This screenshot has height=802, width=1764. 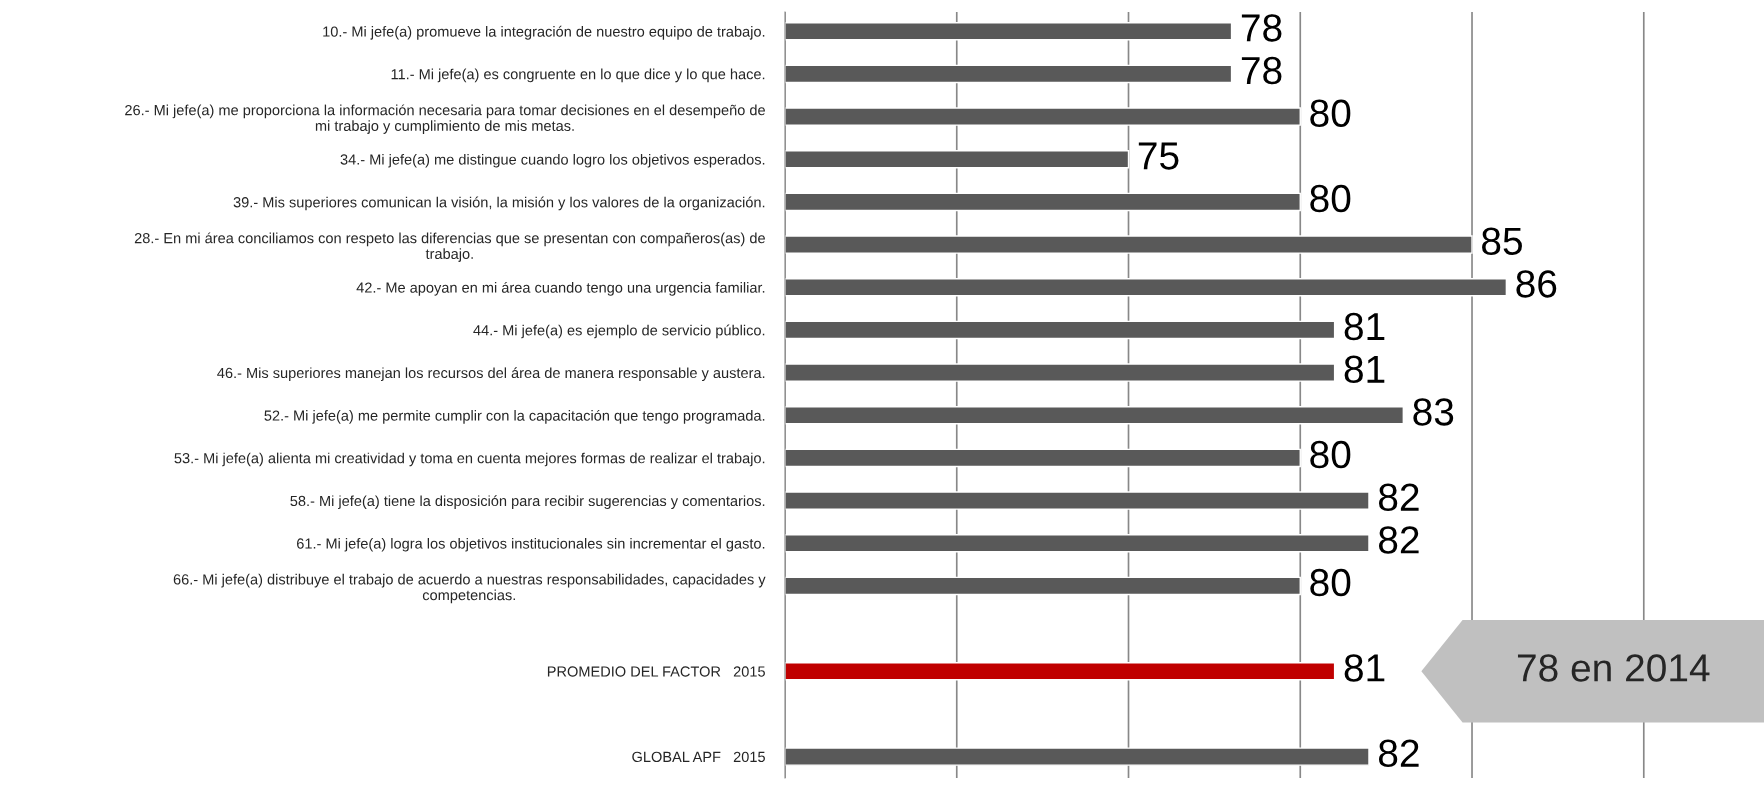 I want to click on data-label: 85, so click(x=1502, y=241).